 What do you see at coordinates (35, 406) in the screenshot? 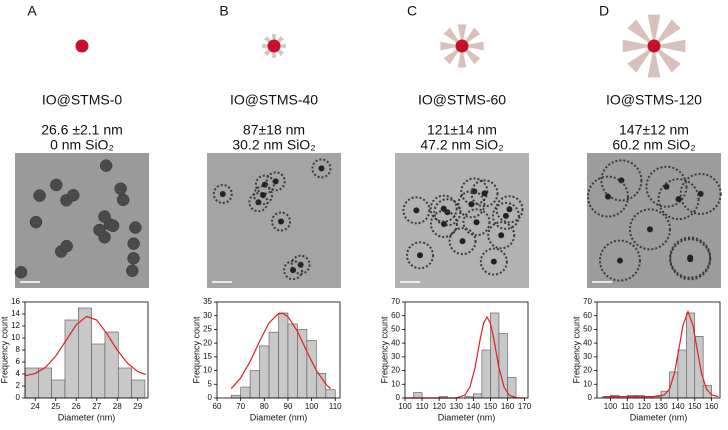
I see `x-tick-label: 24` at bounding box center [35, 406].